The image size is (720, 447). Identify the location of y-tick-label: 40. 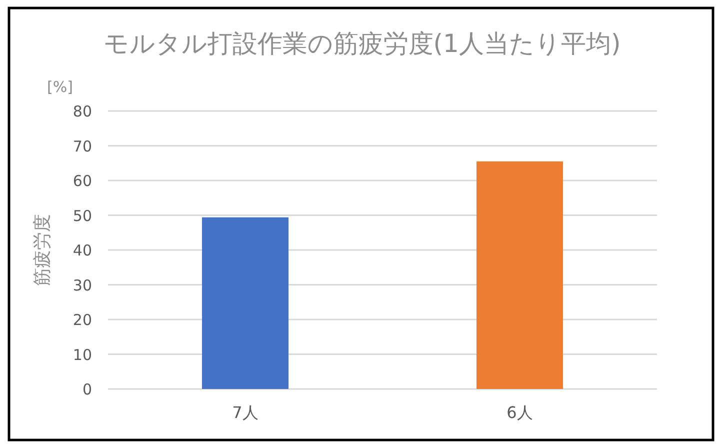
(82, 251).